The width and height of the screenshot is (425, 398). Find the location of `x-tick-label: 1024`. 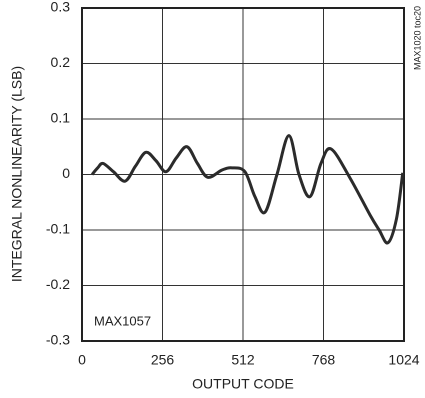

x-tick-label: 1024 is located at coordinates (403, 360).